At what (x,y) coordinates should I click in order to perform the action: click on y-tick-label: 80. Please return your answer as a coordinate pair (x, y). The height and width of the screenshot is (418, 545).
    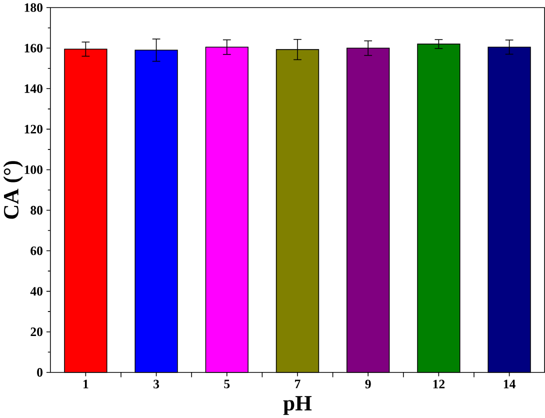
    Looking at the image, I should click on (36, 210).